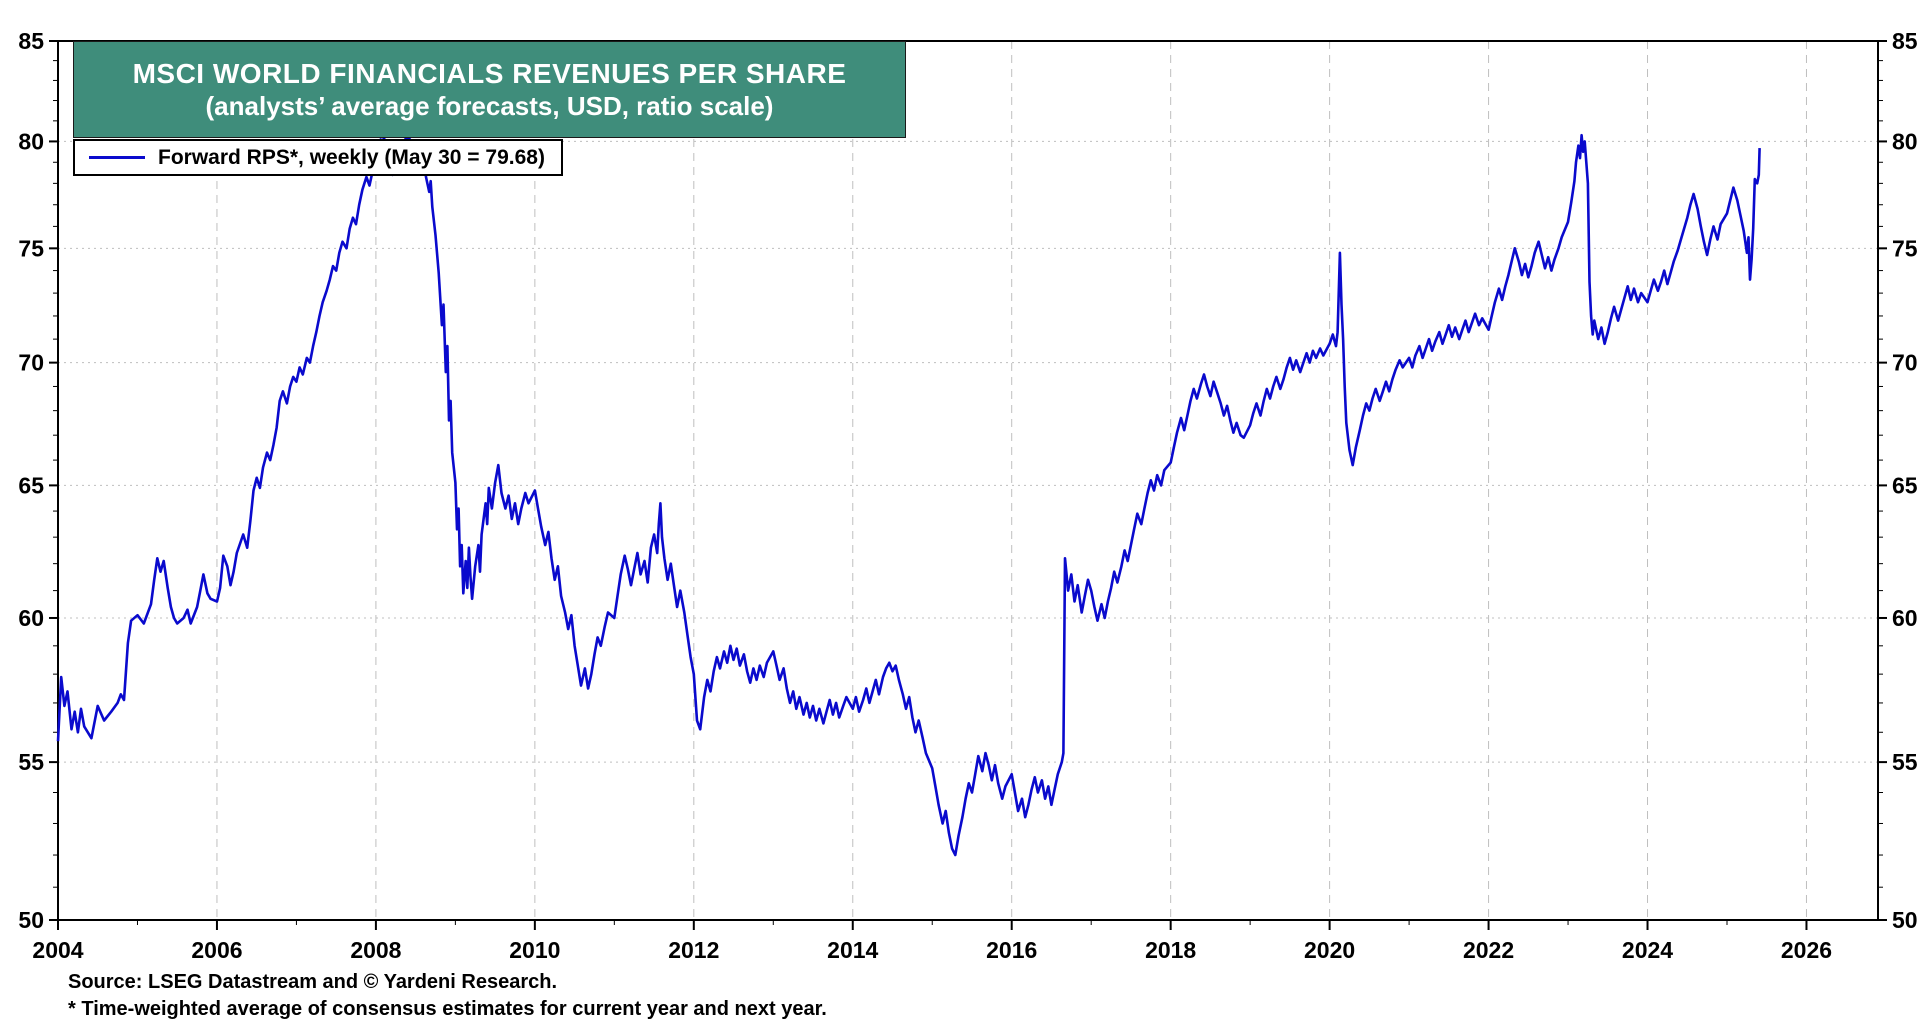 Image resolution: width=1920 pixels, height=1021 pixels. What do you see at coordinates (1329, 950) in the screenshot?
I see `x-axis-label: 2020` at bounding box center [1329, 950].